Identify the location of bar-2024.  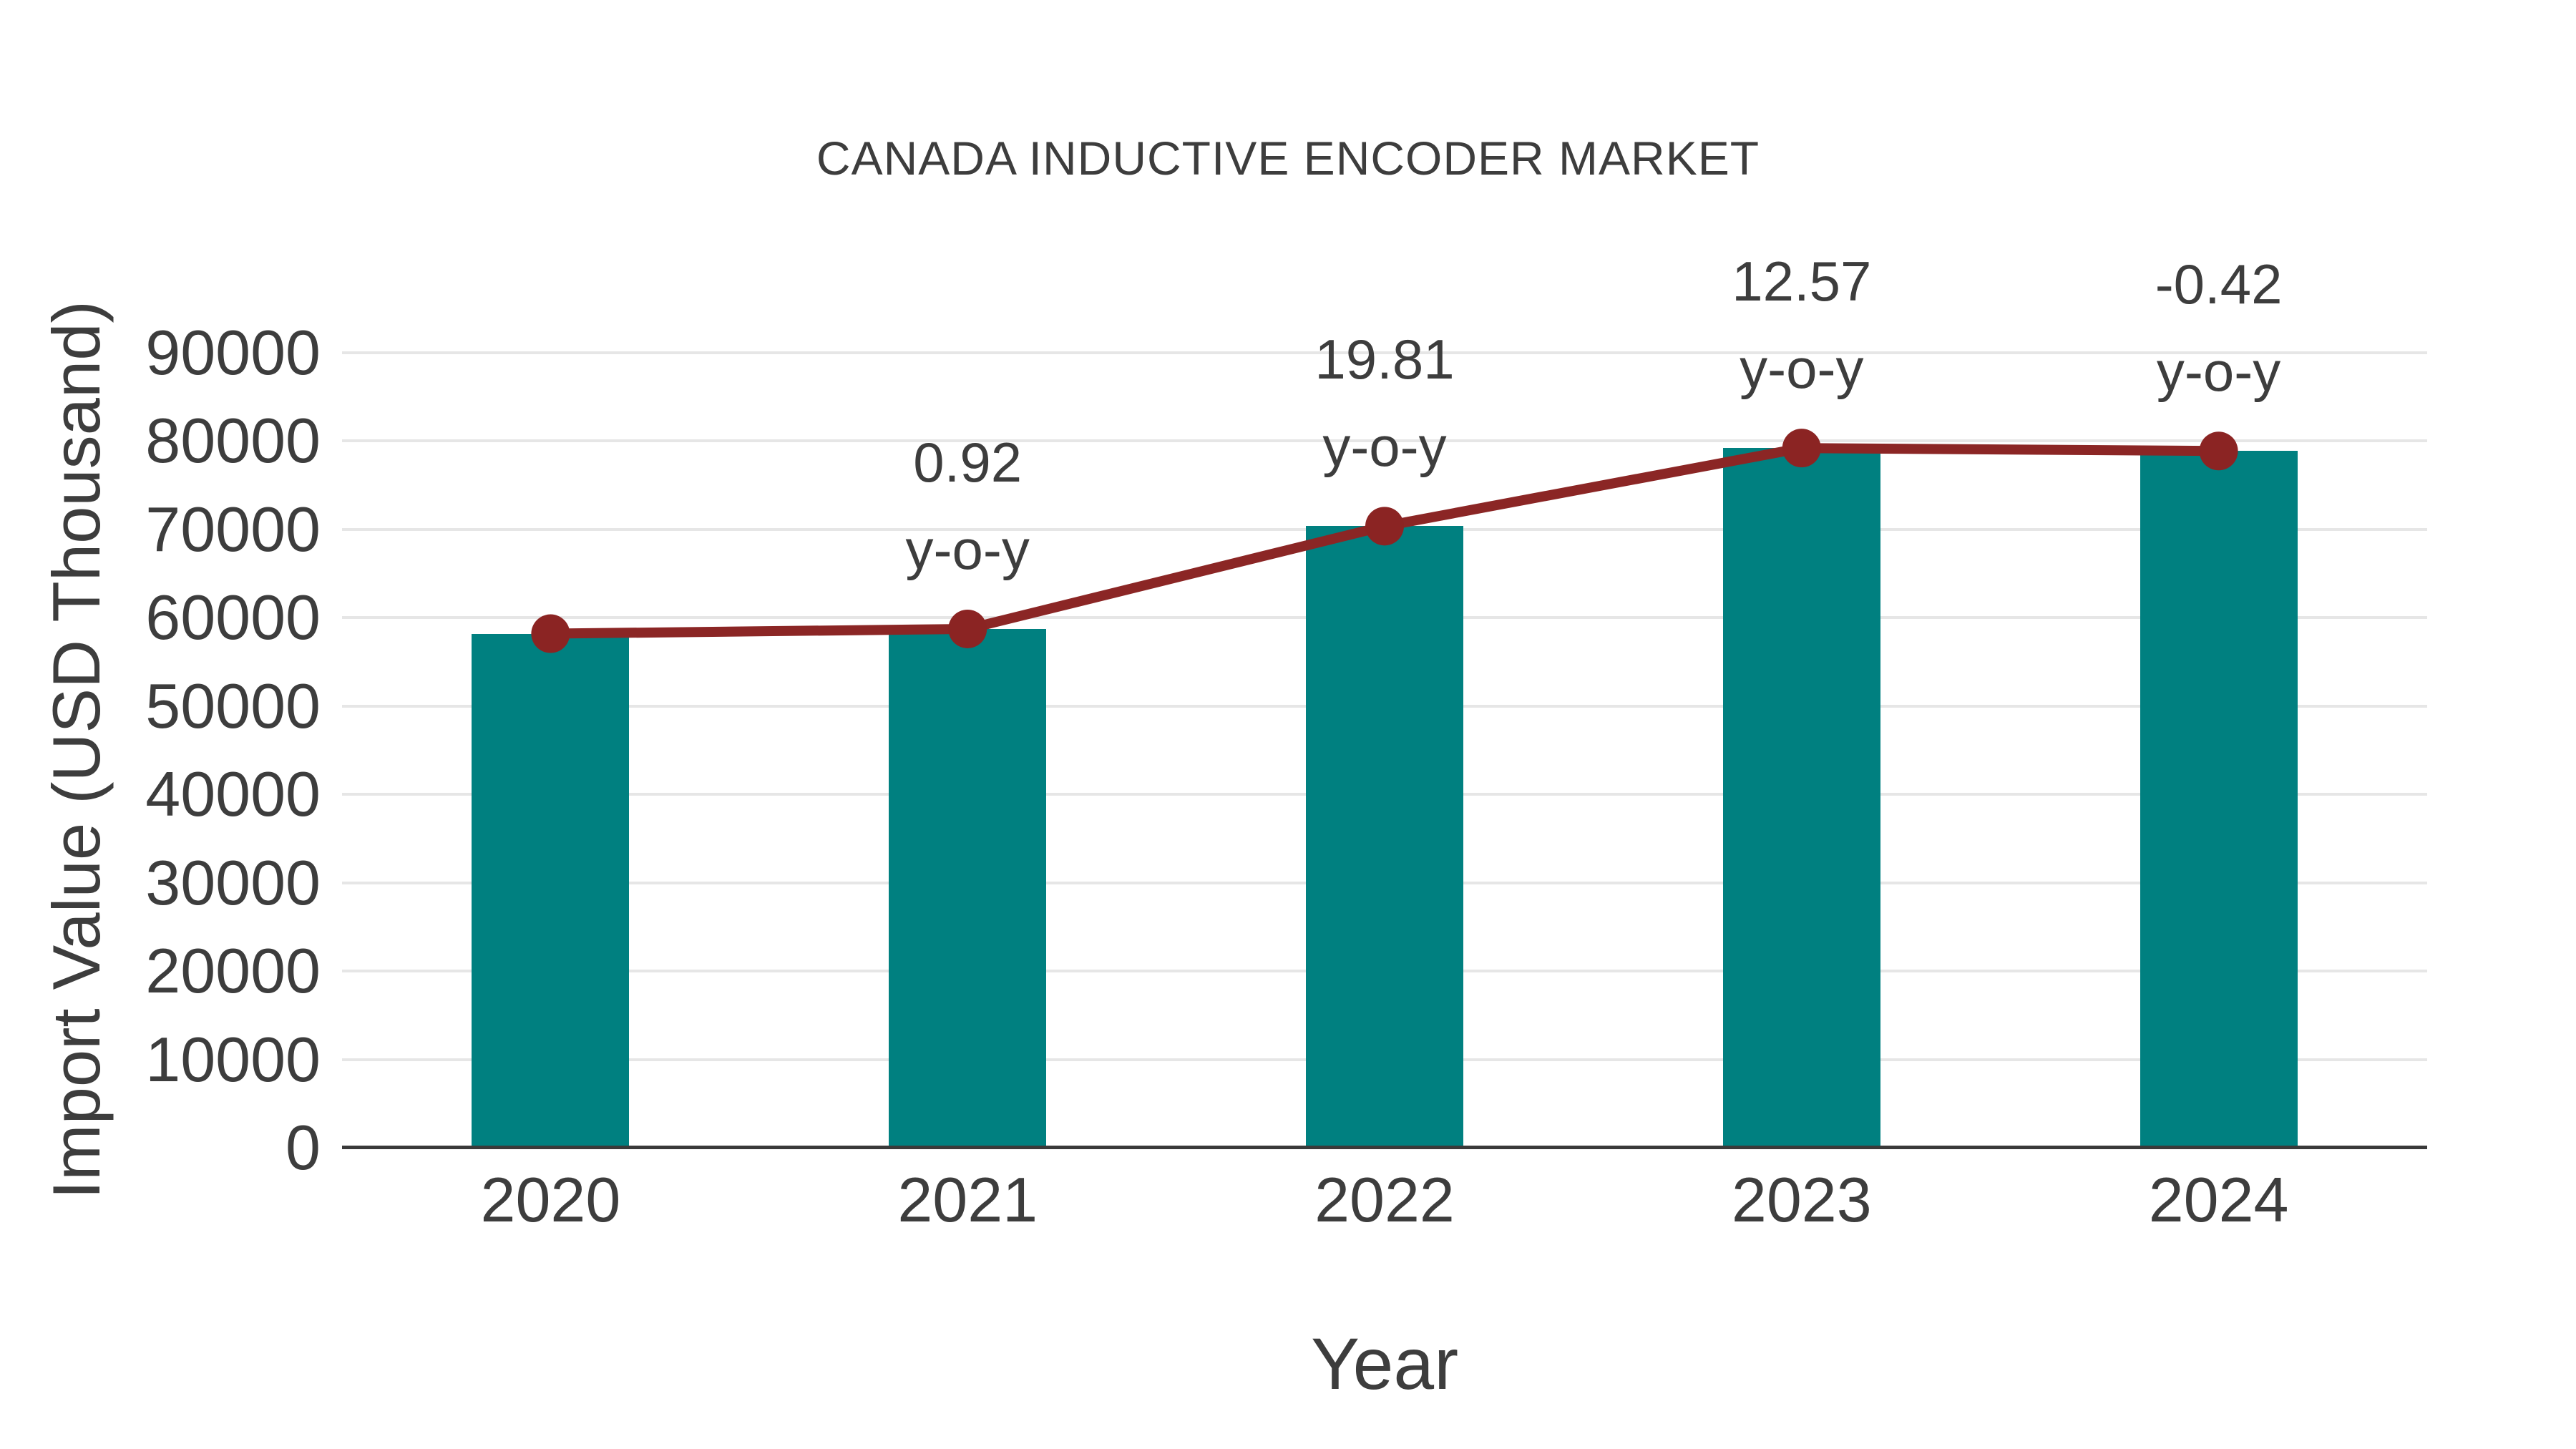
(2219, 799).